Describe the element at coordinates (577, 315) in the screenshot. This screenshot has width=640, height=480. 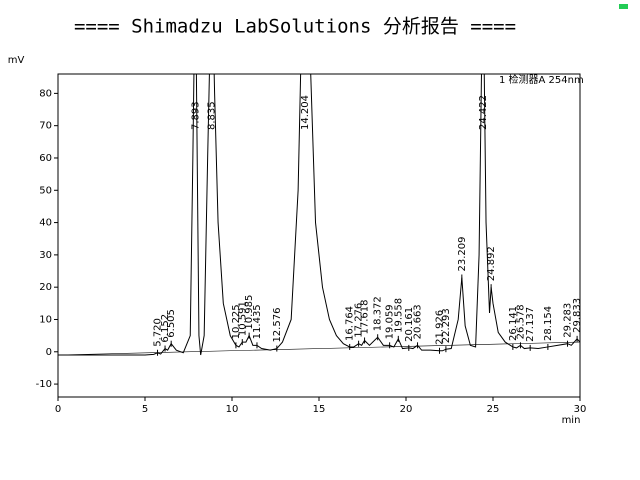
I see `peak-label: 29.833` at that location.